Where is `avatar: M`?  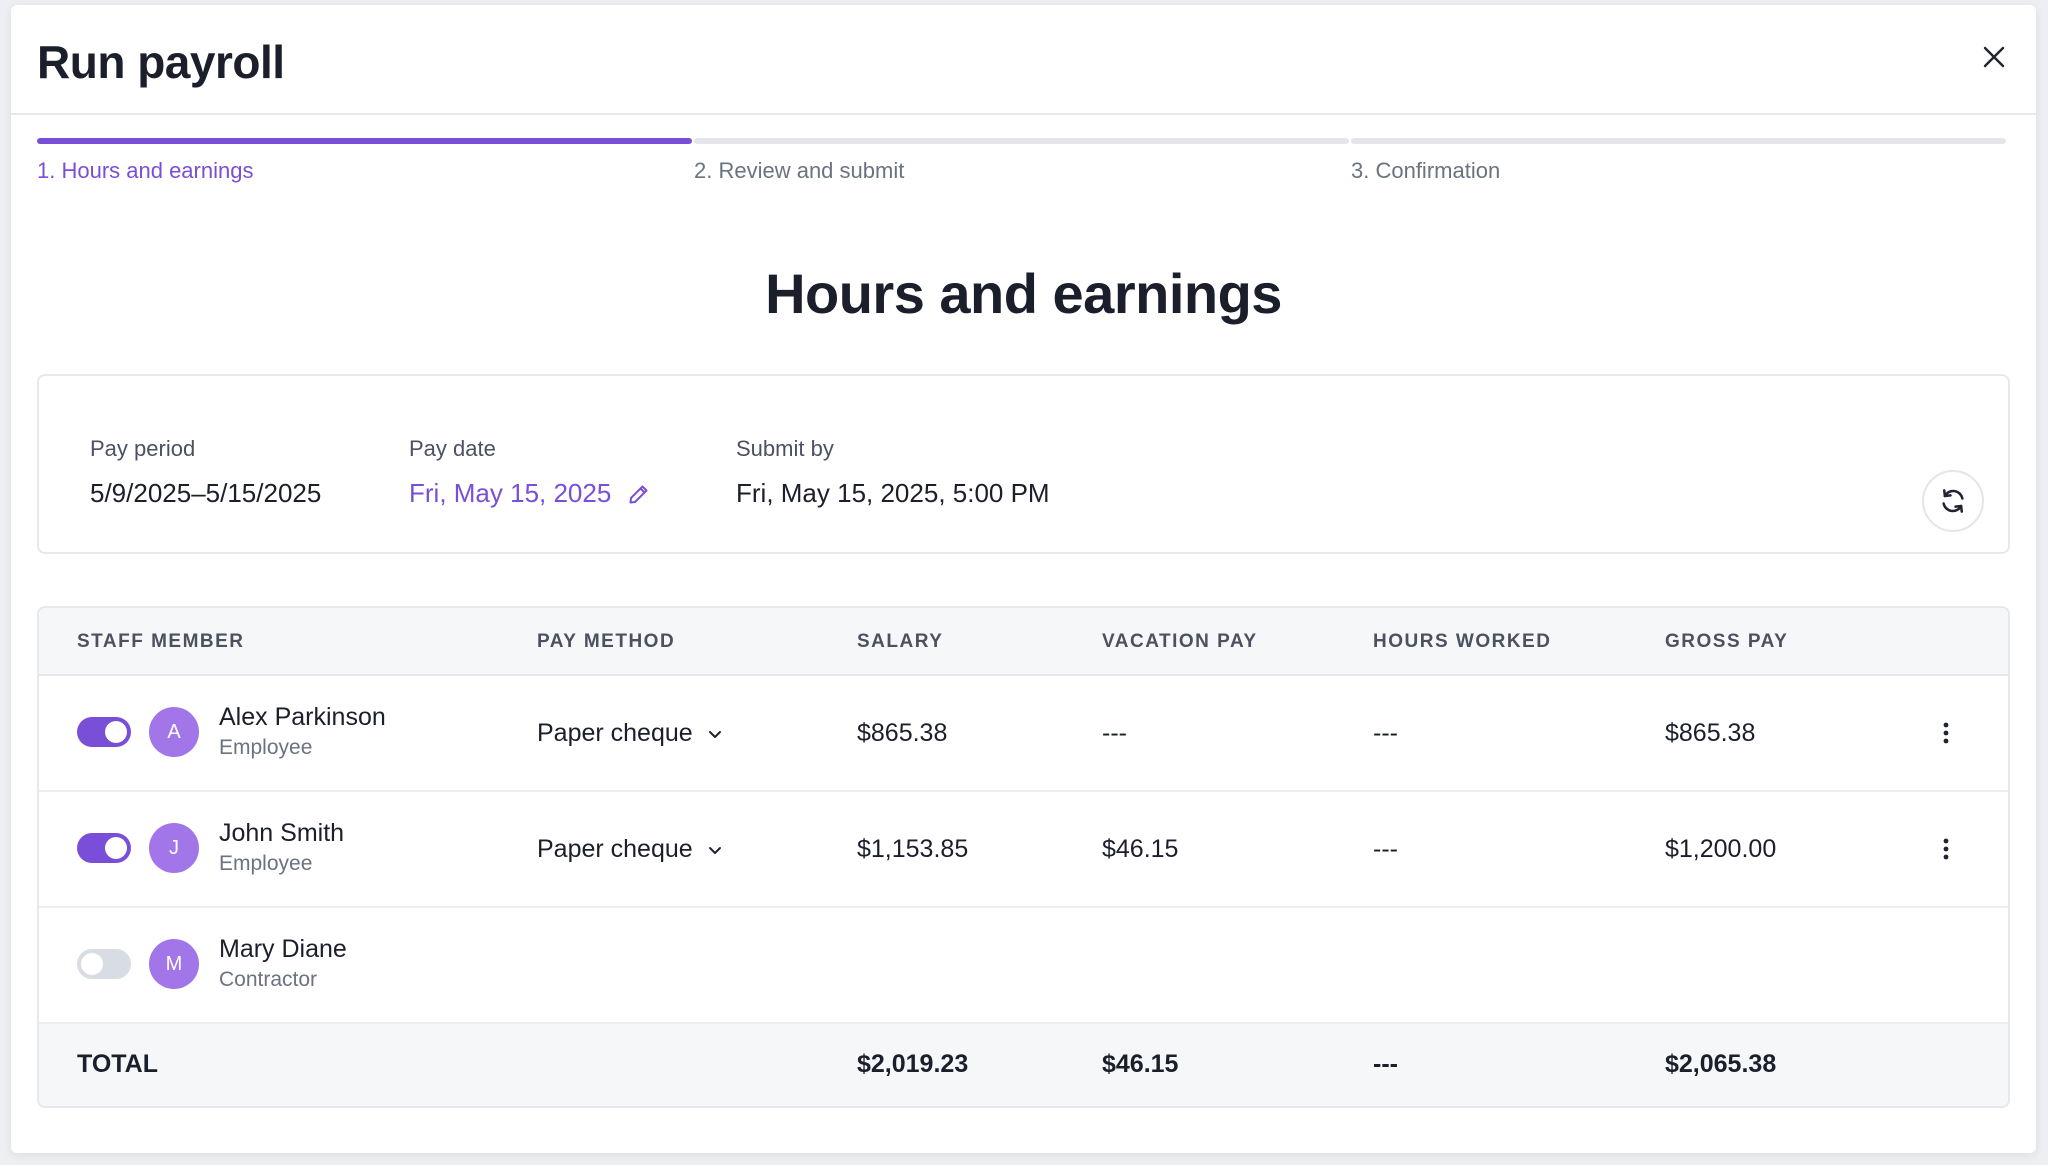 avatar: M is located at coordinates (174, 964).